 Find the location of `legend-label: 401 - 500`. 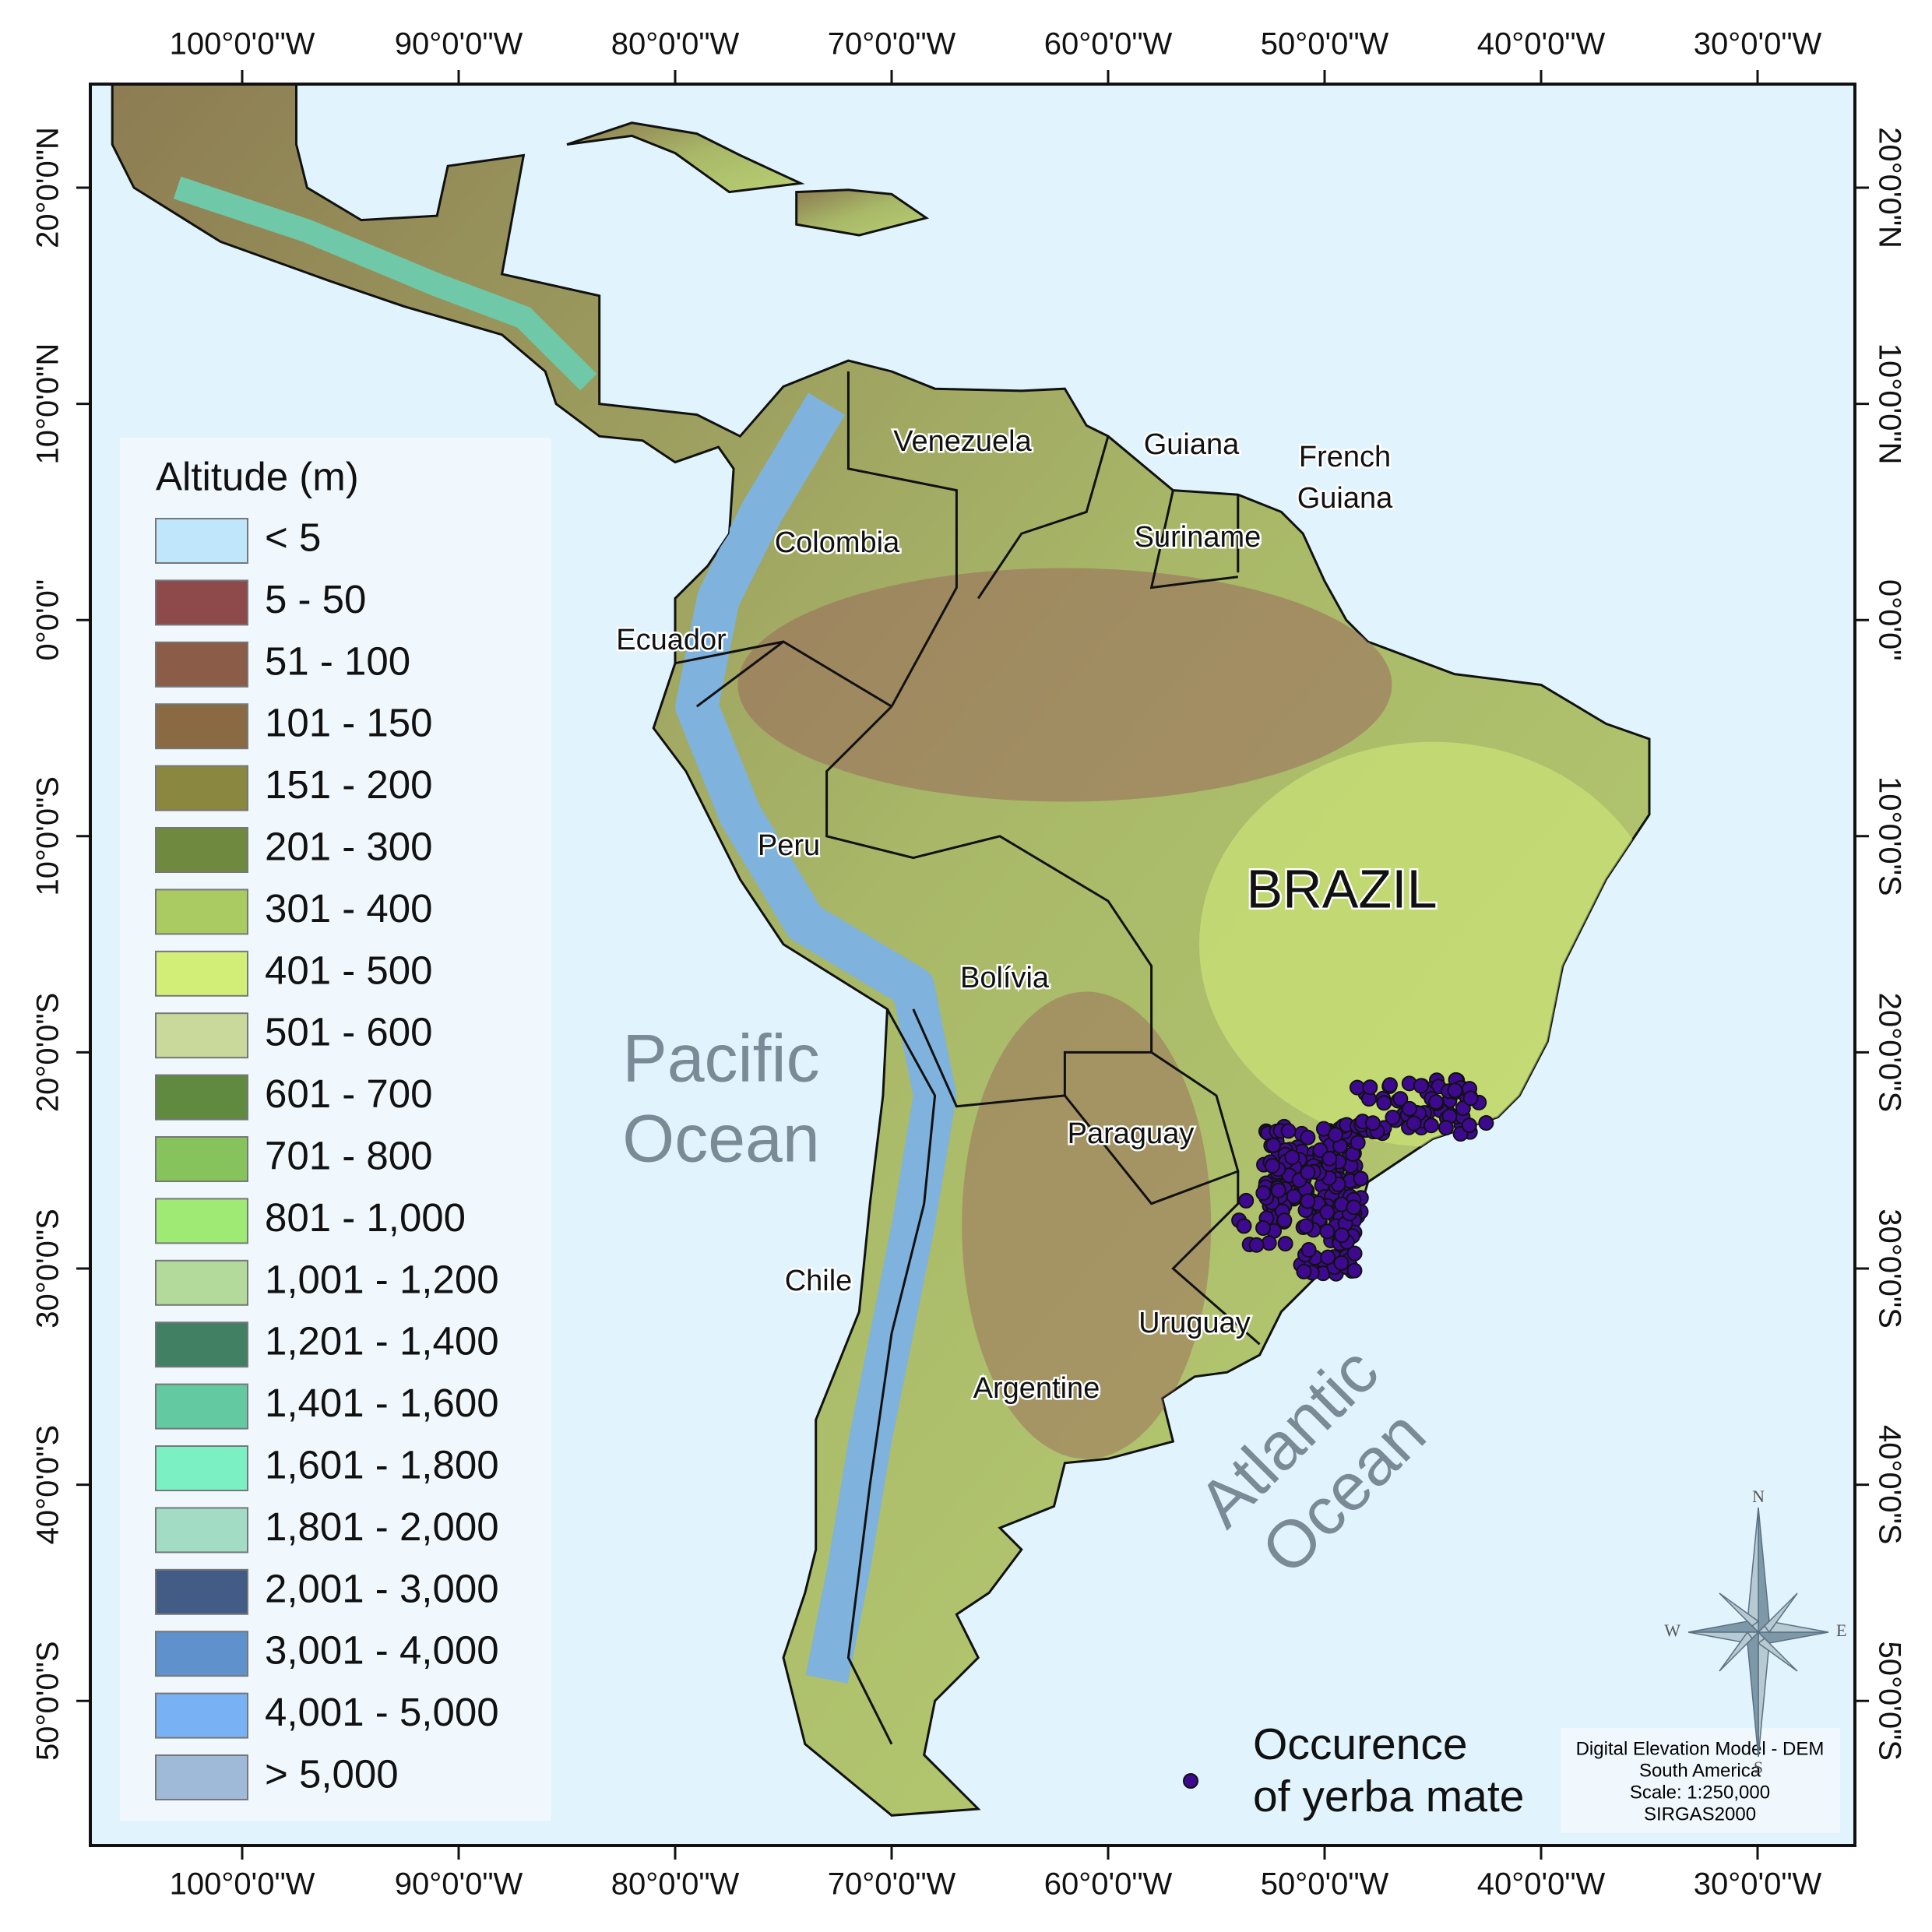

legend-label: 401 - 500 is located at coordinates (349, 970).